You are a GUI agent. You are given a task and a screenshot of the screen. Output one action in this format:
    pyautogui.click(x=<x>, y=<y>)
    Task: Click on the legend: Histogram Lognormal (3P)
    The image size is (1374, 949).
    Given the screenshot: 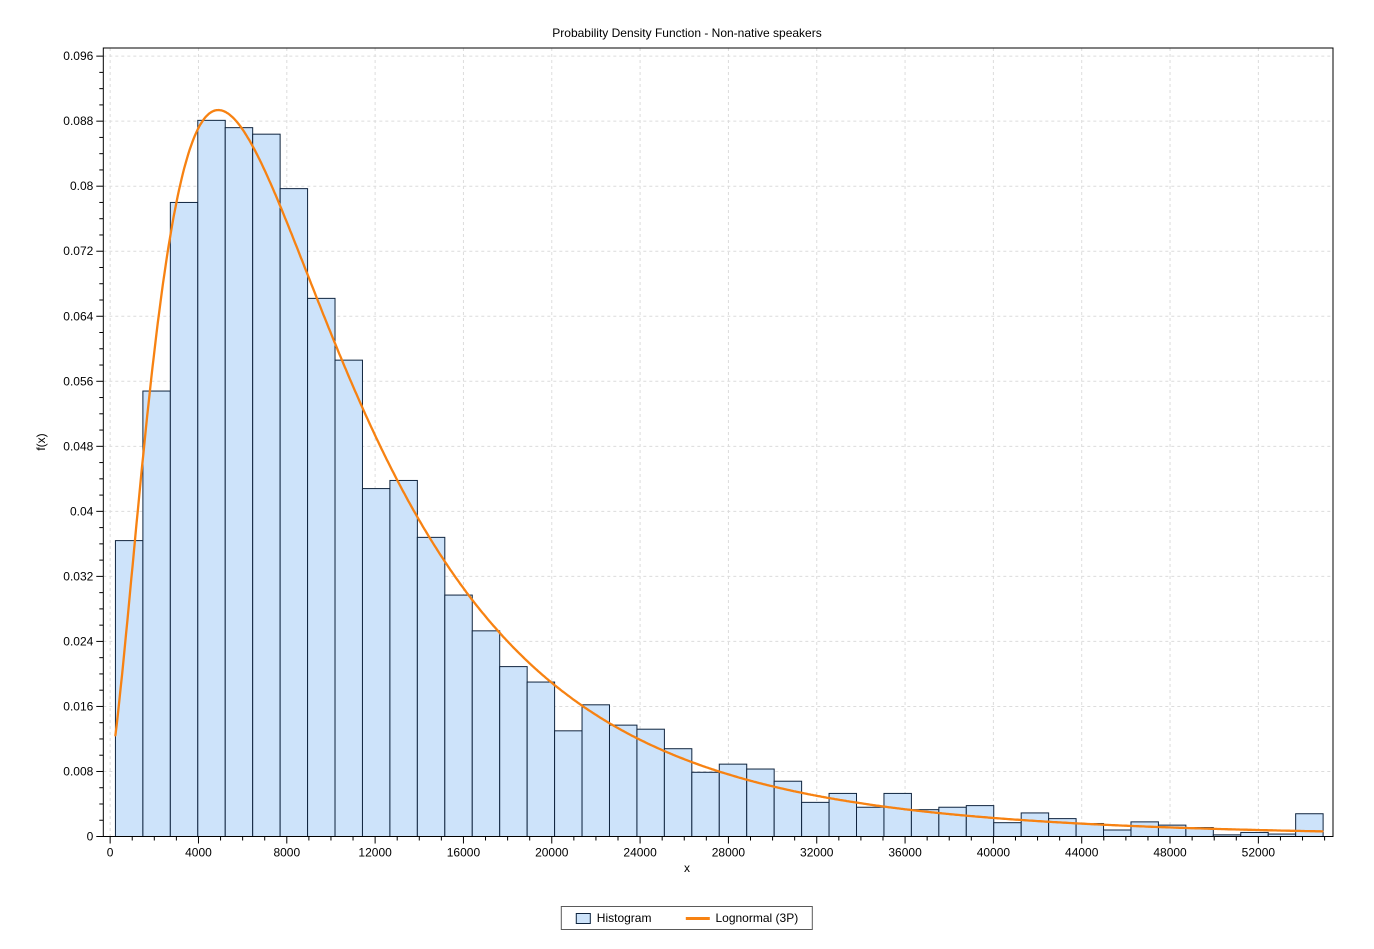 What is the action you would take?
    pyautogui.click(x=687, y=918)
    